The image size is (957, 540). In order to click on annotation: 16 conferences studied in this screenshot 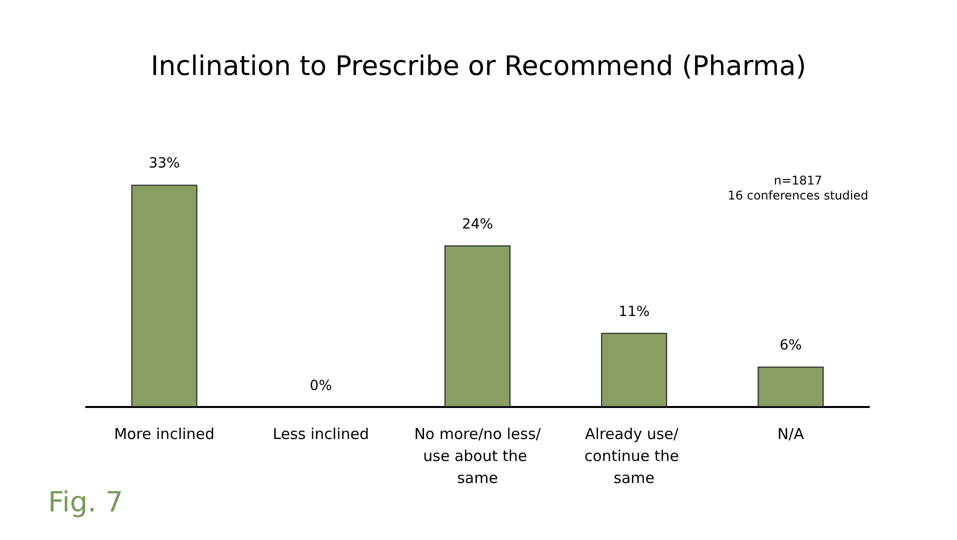, I will do `click(798, 195)`.